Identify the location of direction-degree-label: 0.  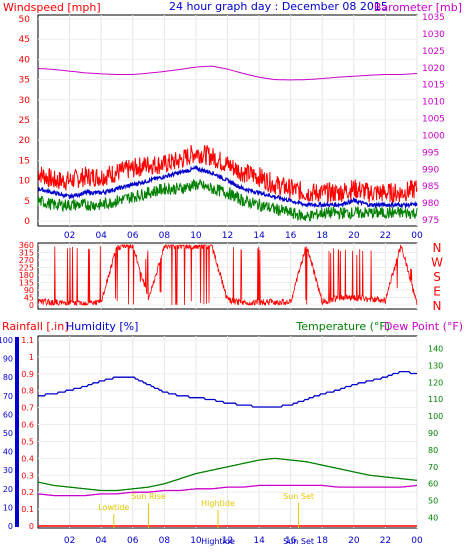
(31, 305).